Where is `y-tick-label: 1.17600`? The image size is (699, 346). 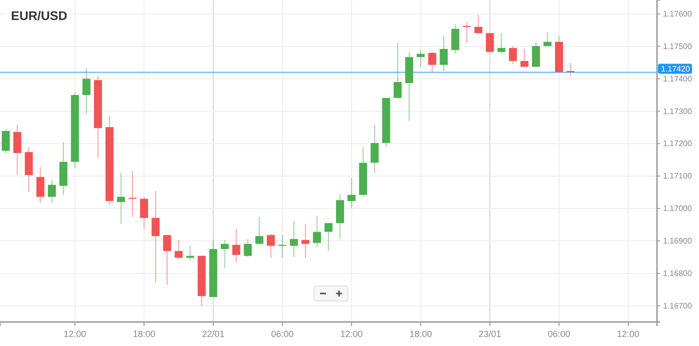
y-tick-label: 1.17600 is located at coordinates (677, 14).